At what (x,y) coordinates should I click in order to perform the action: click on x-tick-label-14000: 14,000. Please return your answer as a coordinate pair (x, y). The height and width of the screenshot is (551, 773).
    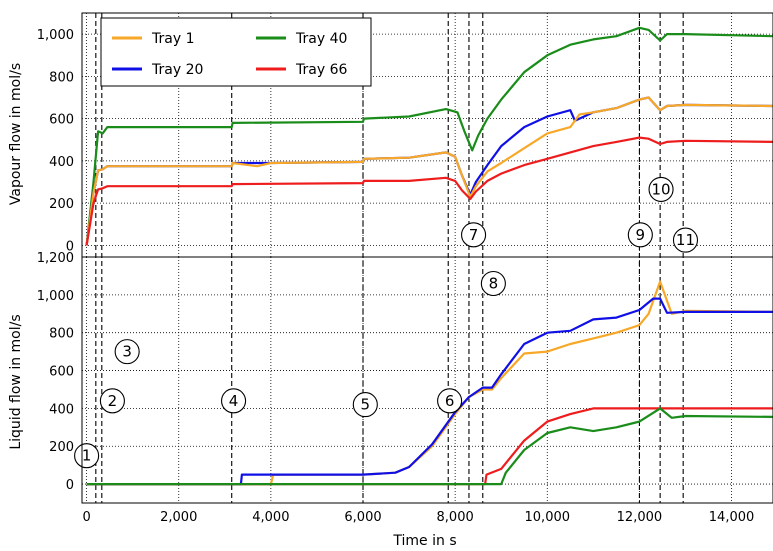
    Looking at the image, I should click on (732, 517).